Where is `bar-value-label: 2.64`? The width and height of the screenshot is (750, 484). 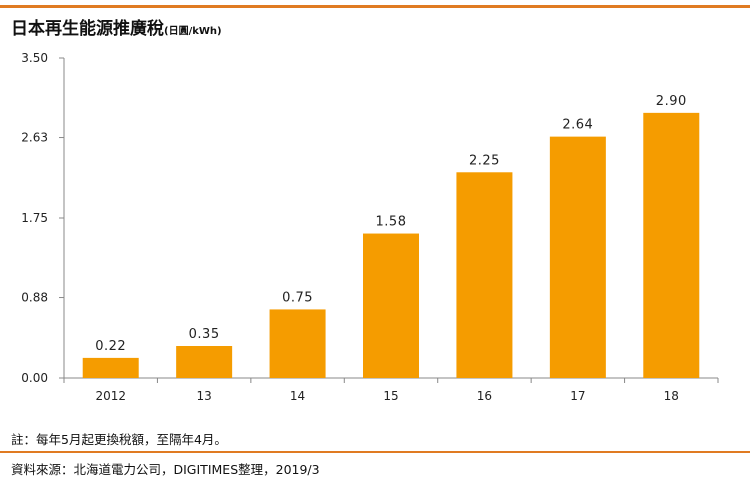
bar-value-label: 2.64 is located at coordinates (577, 125).